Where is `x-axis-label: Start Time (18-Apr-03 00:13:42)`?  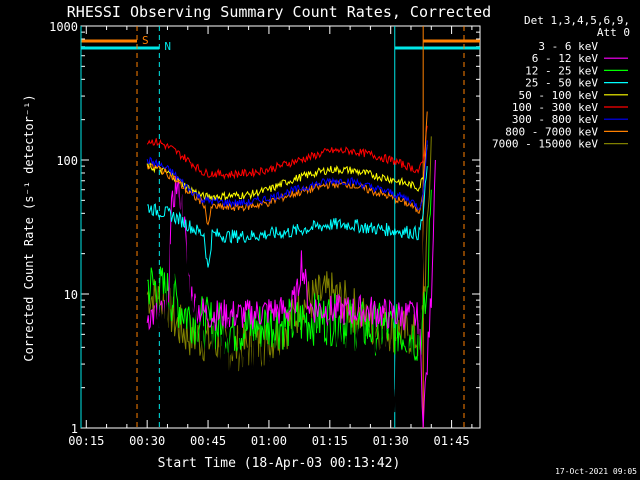
x-axis-label: Start Time (18-Apr-03 00:13:42) is located at coordinates (279, 463).